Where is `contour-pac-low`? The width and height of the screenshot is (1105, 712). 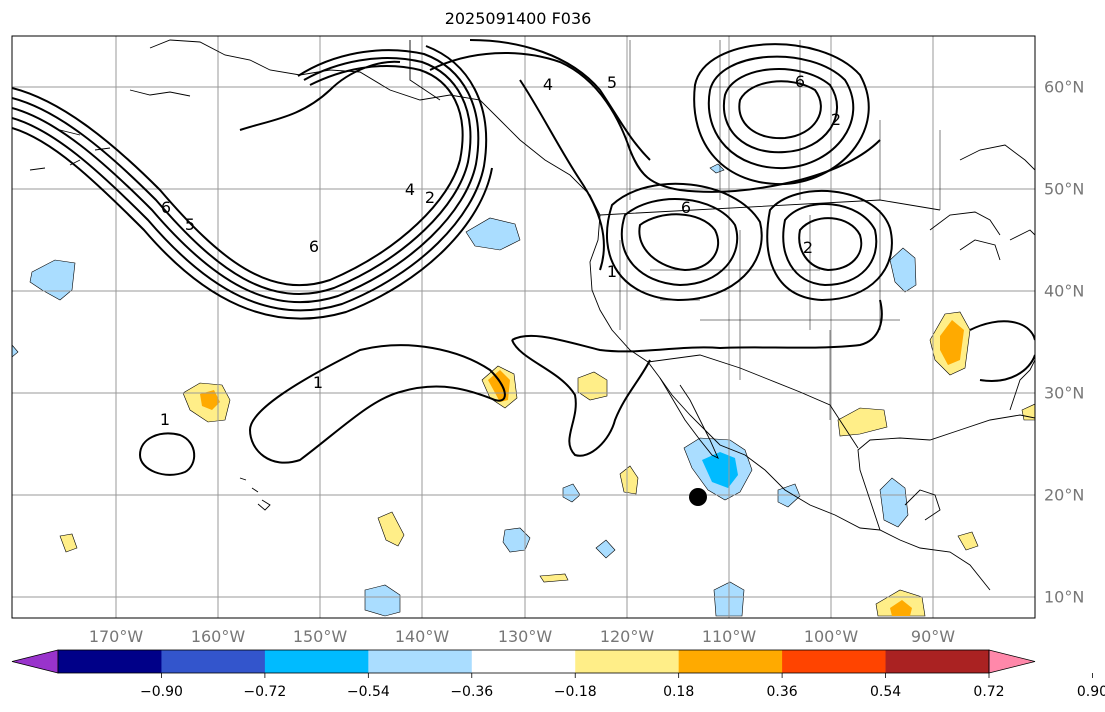
contour-pac-low is located at coordinates (377, 404).